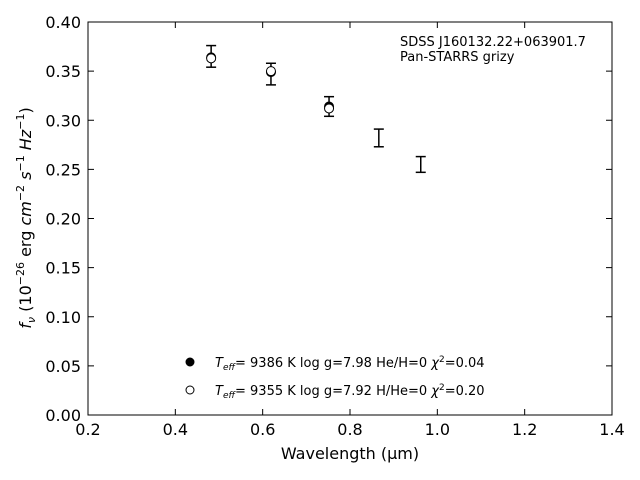 This screenshot has width=640, height=480. What do you see at coordinates (349, 429) in the screenshot?
I see `x-tick-label: 0.8` at bounding box center [349, 429].